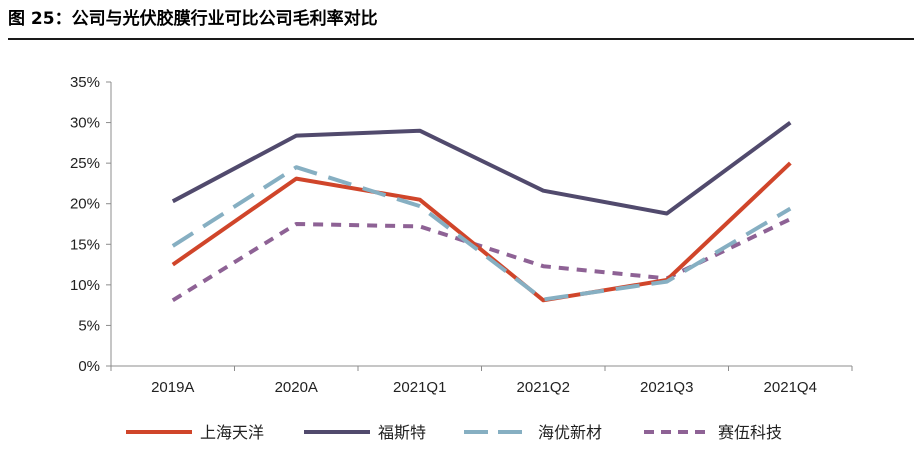  What do you see at coordinates (750, 432) in the screenshot?
I see `legend-label: 赛伍科技` at bounding box center [750, 432].